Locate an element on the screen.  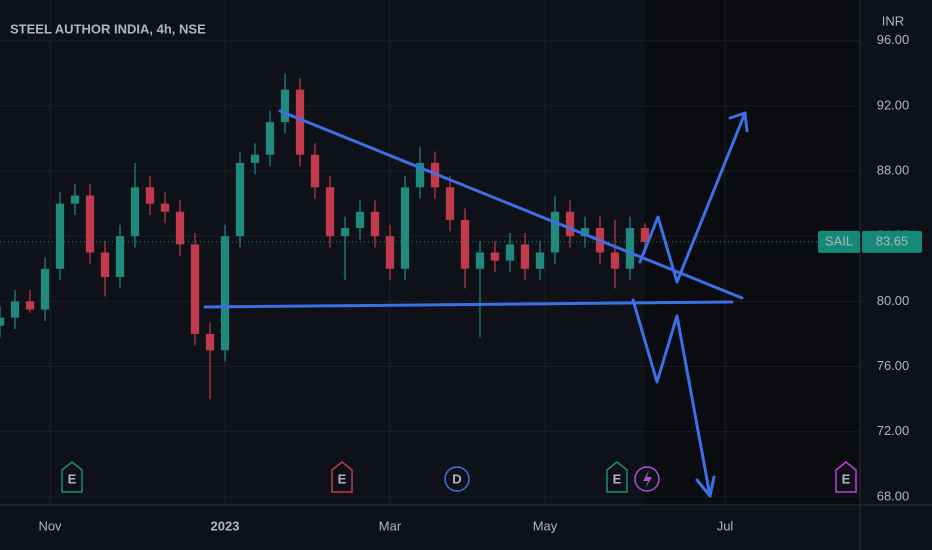
trendline-lower is located at coordinates (468, 304).